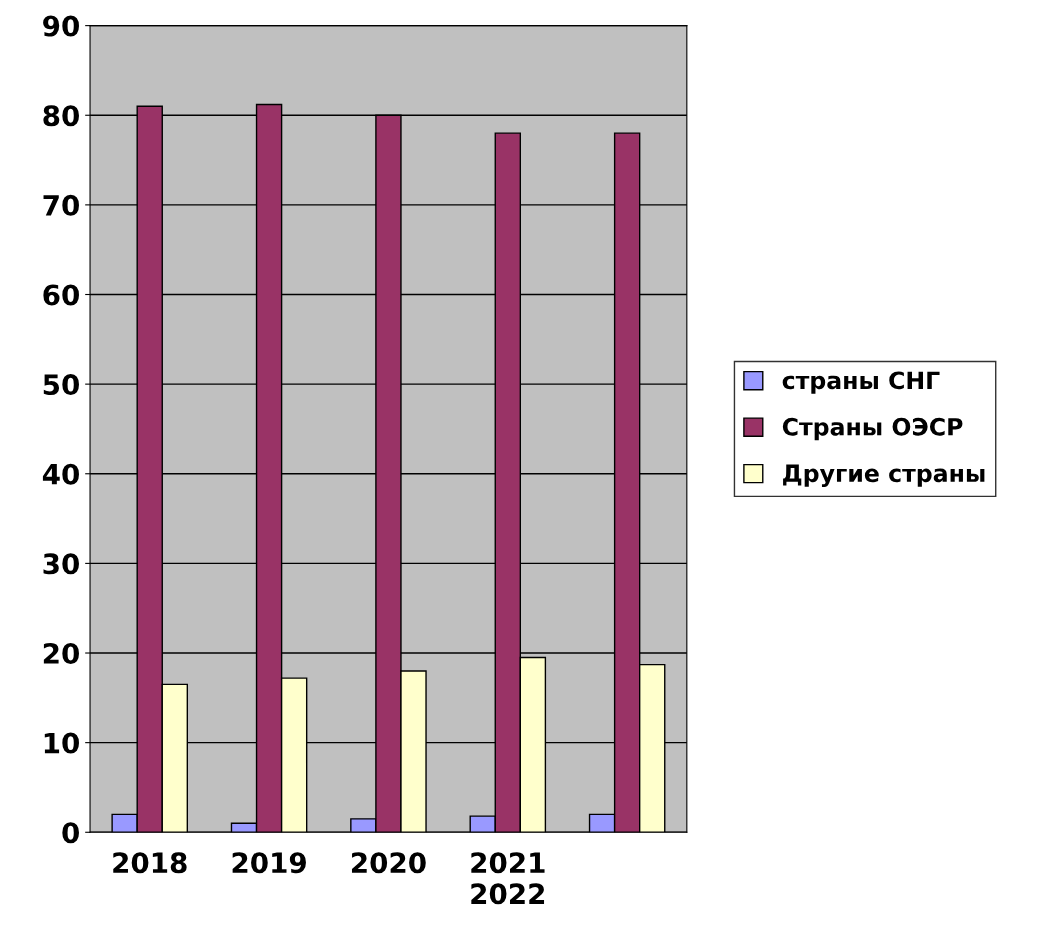  Describe the element at coordinates (861, 382) in the screenshot. I see `legend-label: страны СНГ` at that location.